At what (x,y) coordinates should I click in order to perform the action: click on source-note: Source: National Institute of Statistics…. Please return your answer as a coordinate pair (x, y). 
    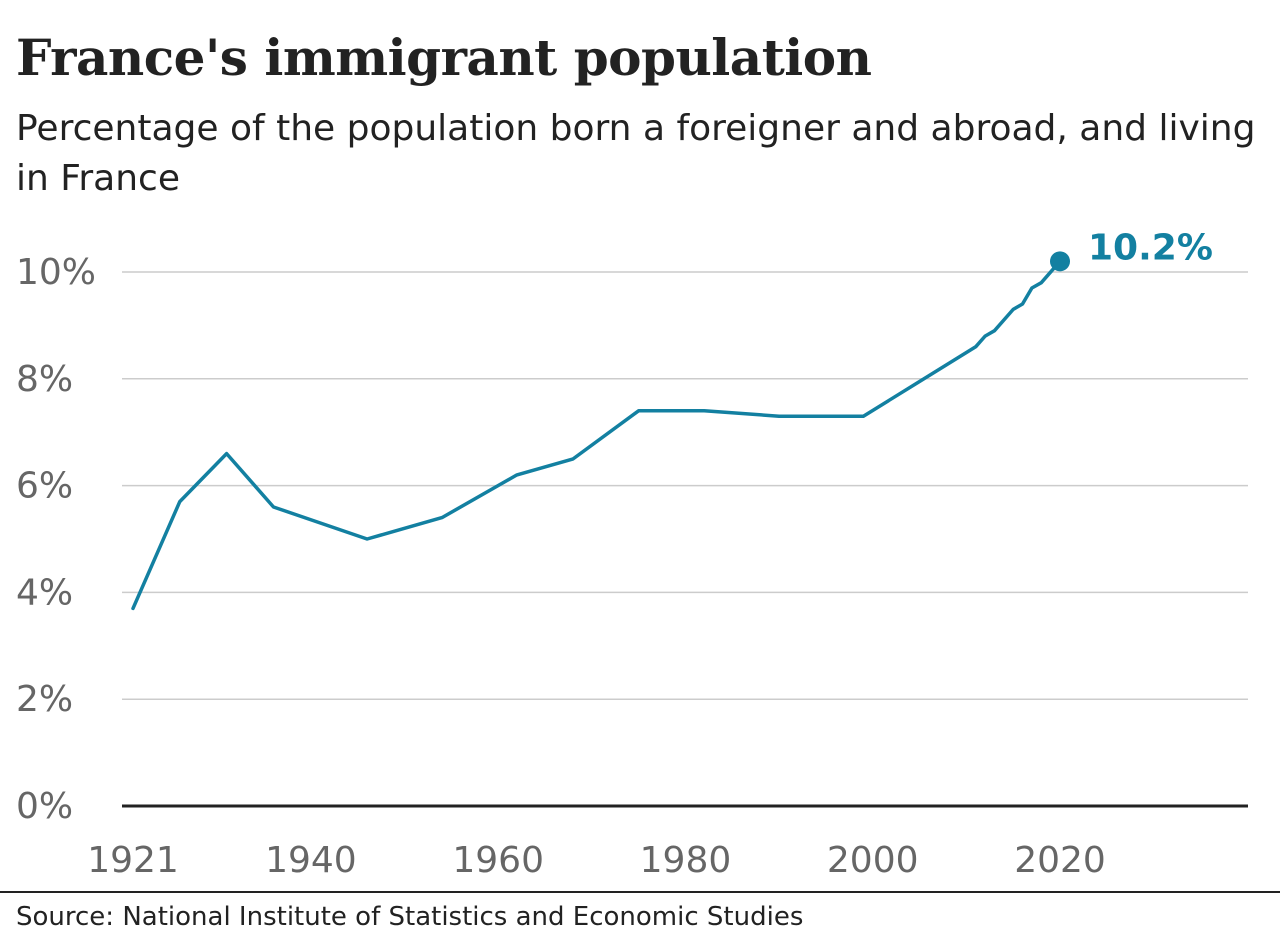
    Looking at the image, I should click on (410, 917).